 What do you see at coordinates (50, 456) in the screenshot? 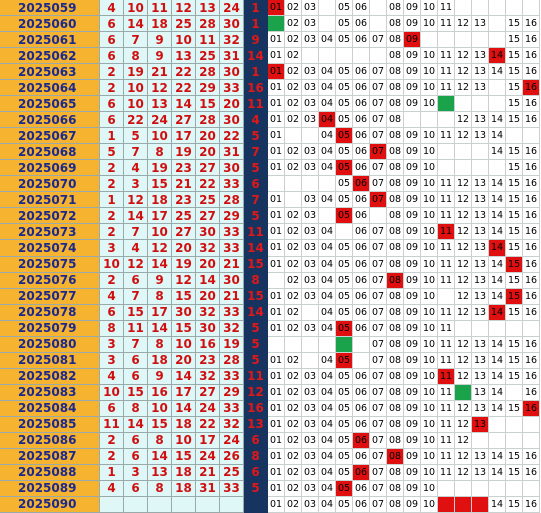
I see `period: 2025087` at bounding box center [50, 456].